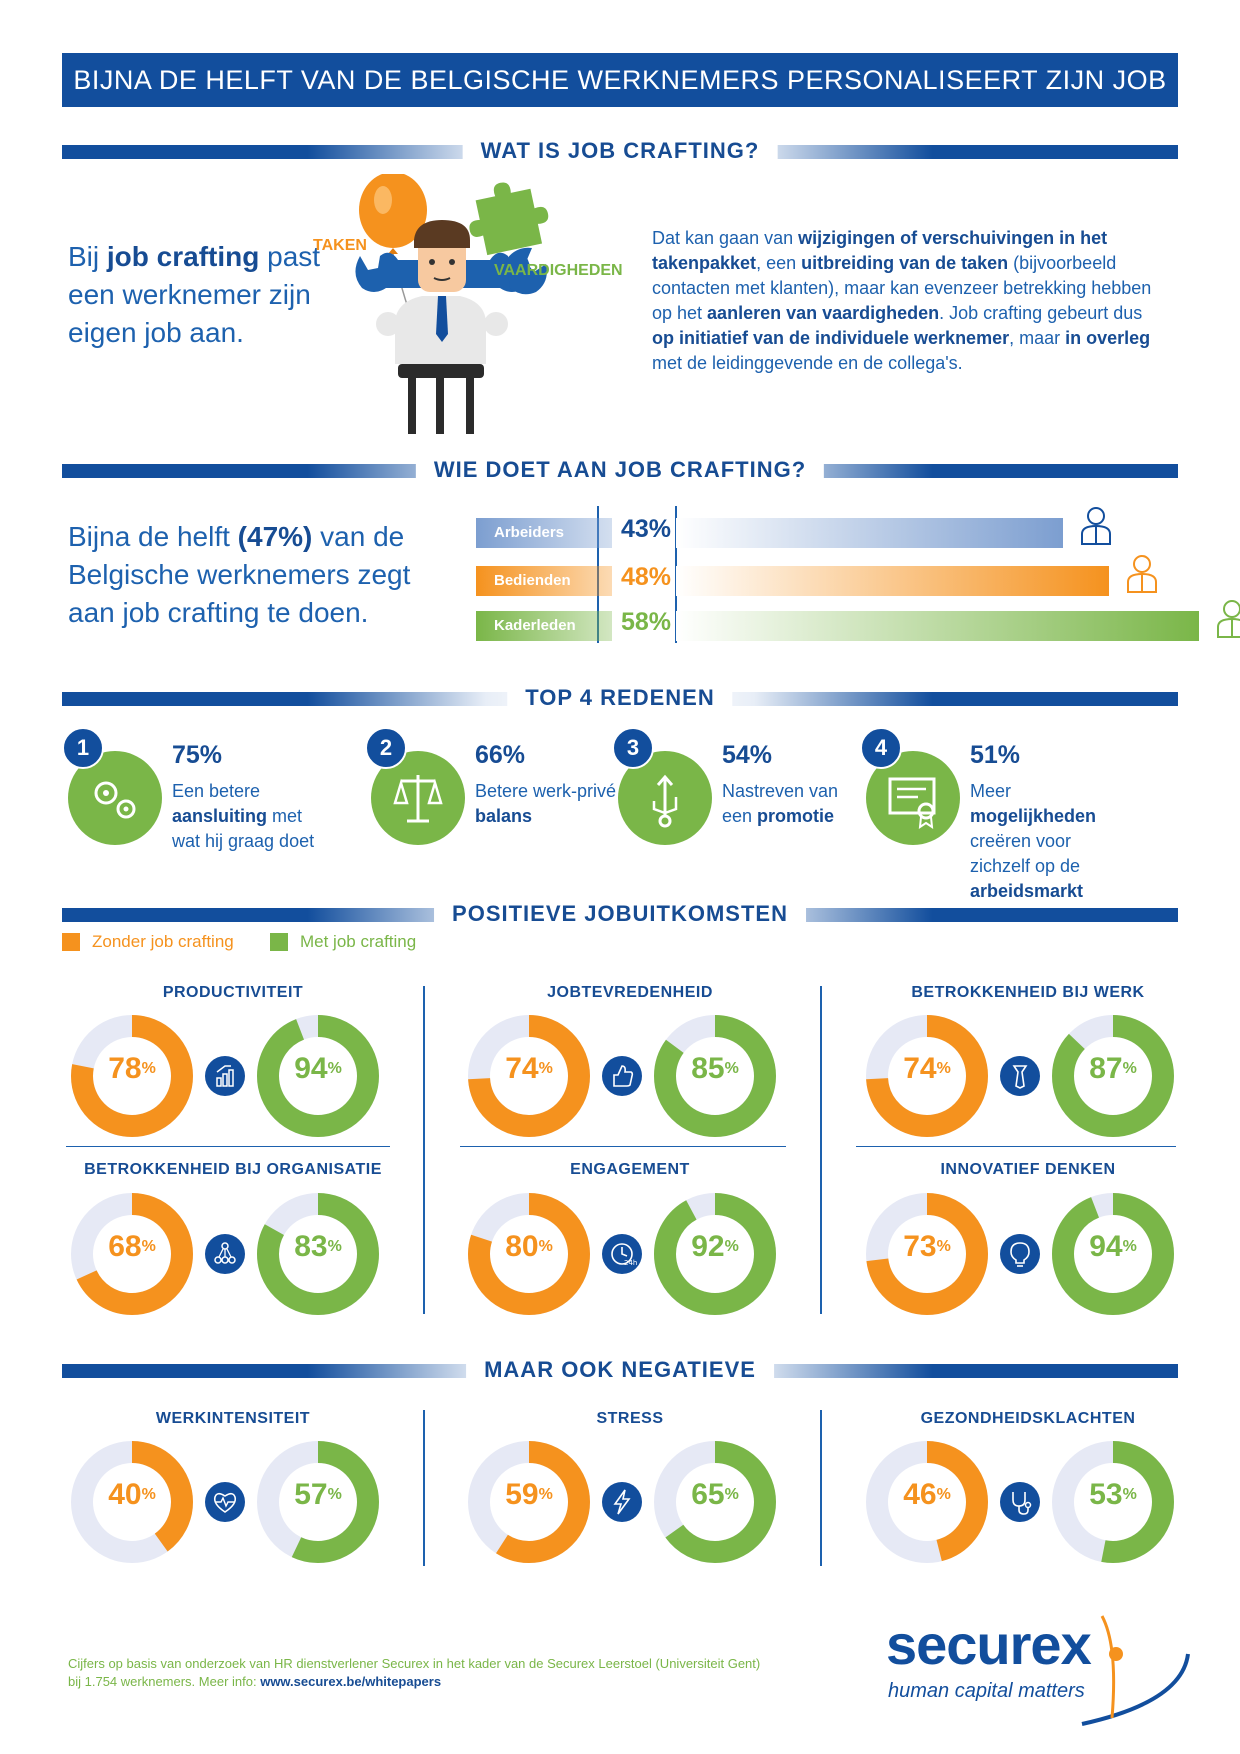  I want to click on bar-row-bedienden: Bedienden 48%, so click(816, 575).